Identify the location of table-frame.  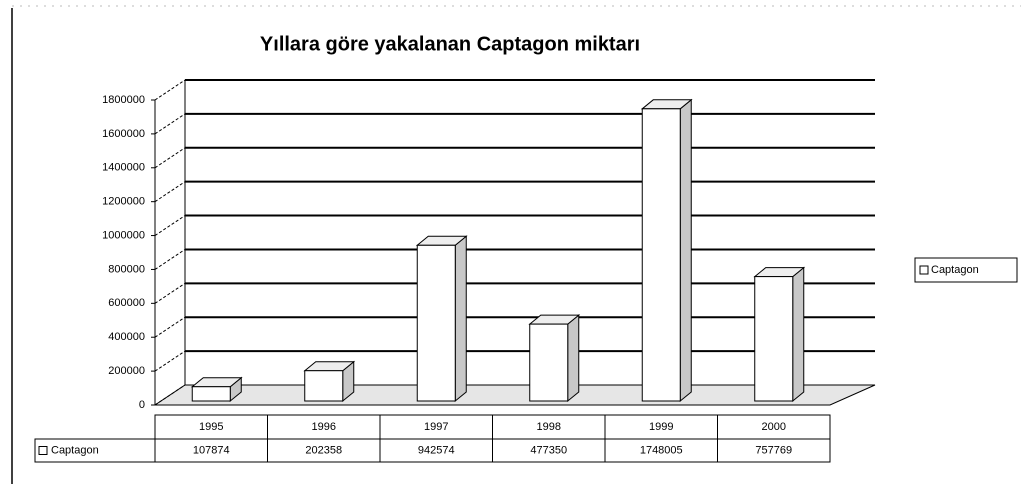
(95, 450).